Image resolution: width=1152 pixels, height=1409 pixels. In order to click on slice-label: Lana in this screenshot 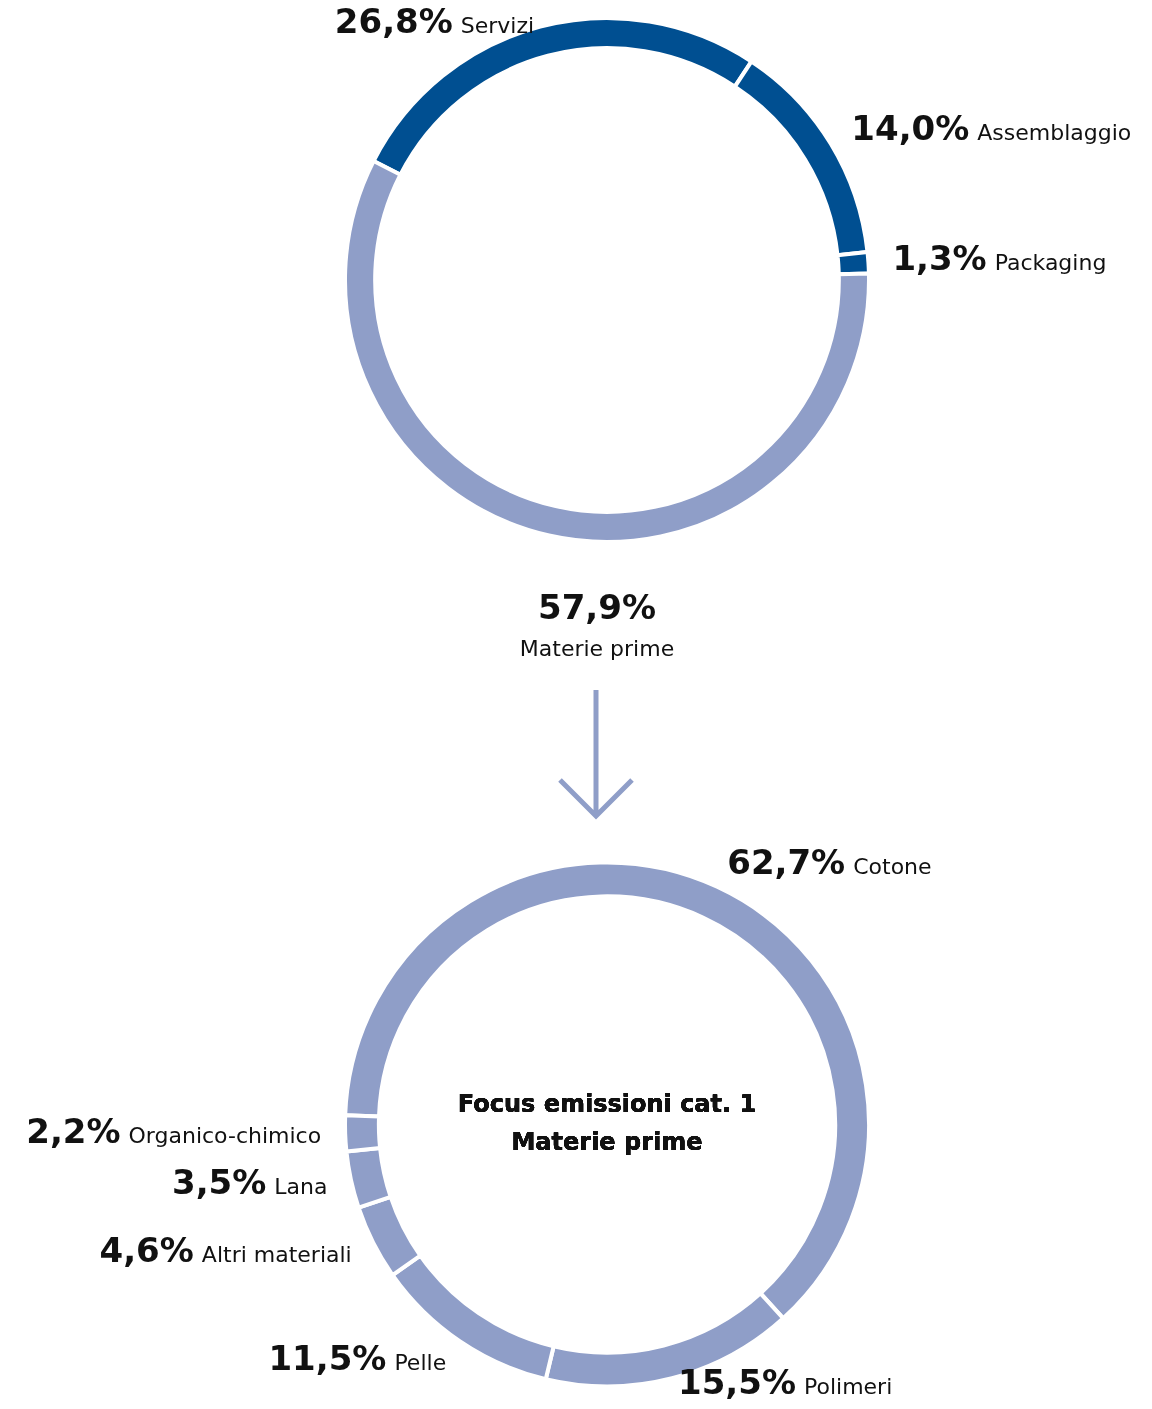, I will do `click(301, 1186)`.